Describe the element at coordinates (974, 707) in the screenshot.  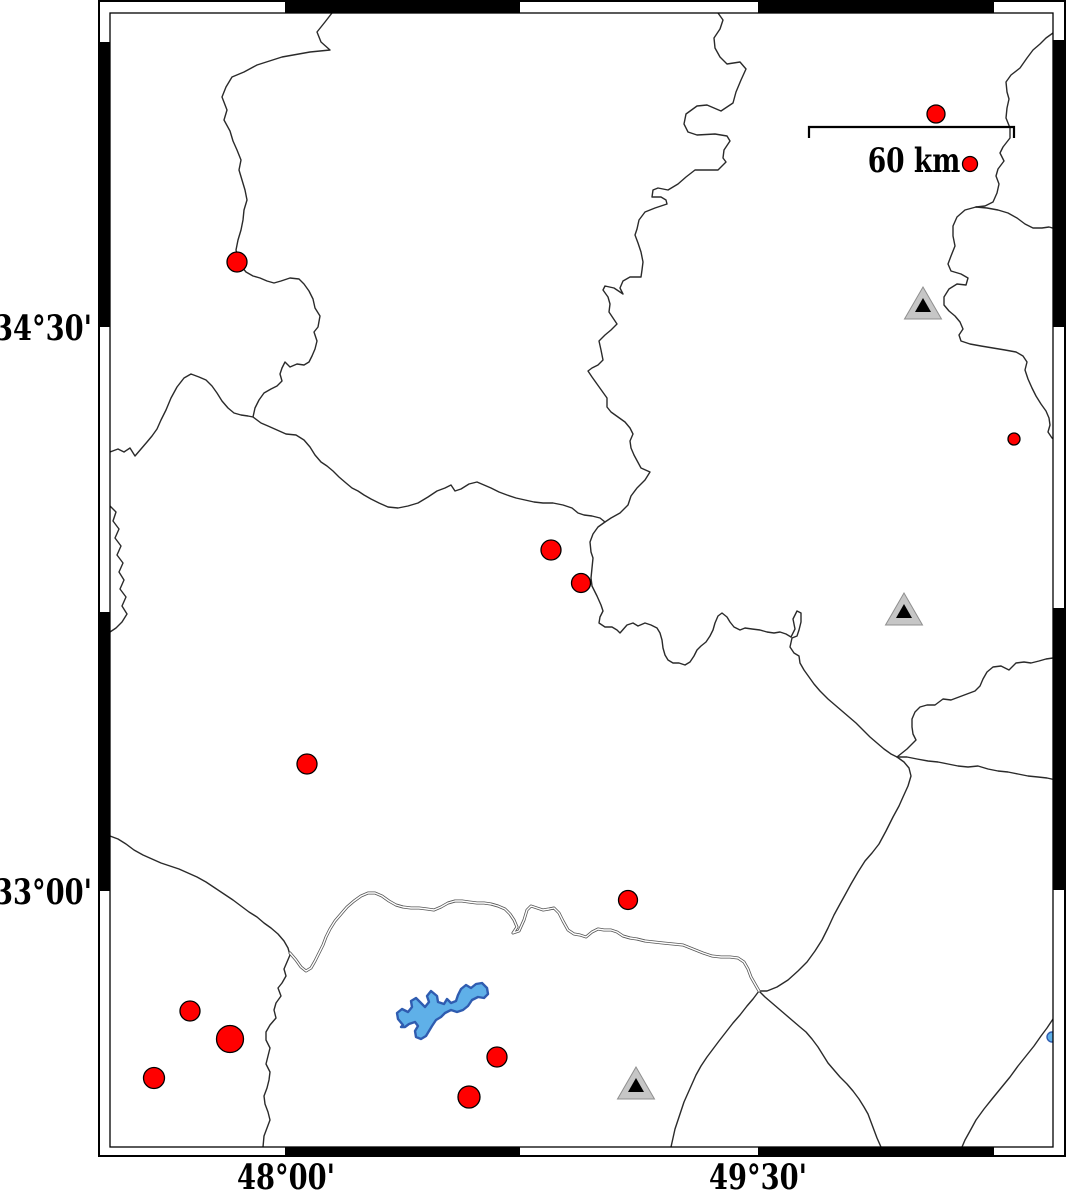
I see `boundary-east-mid` at that location.